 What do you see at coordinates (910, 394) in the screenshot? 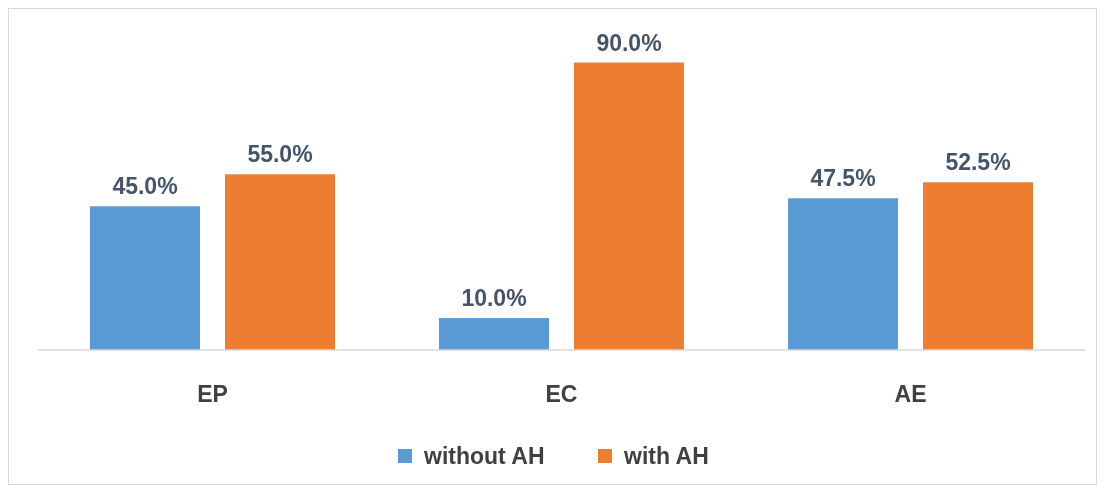
I see `x-tick-label: AE` at bounding box center [910, 394].